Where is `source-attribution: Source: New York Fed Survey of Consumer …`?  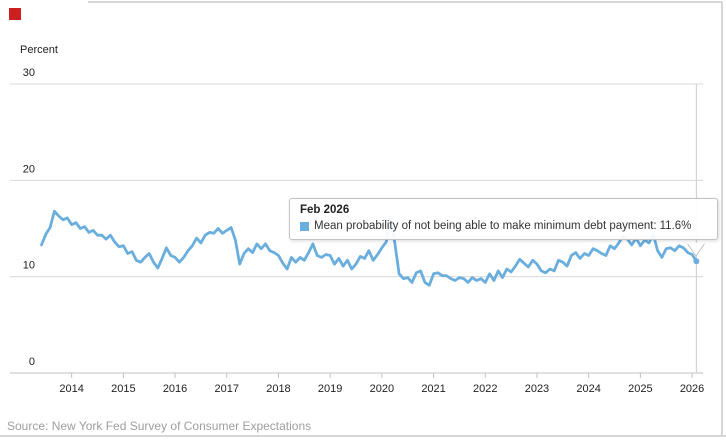
source-attribution: Source: New York Fed Survey of Consumer … is located at coordinates (159, 426).